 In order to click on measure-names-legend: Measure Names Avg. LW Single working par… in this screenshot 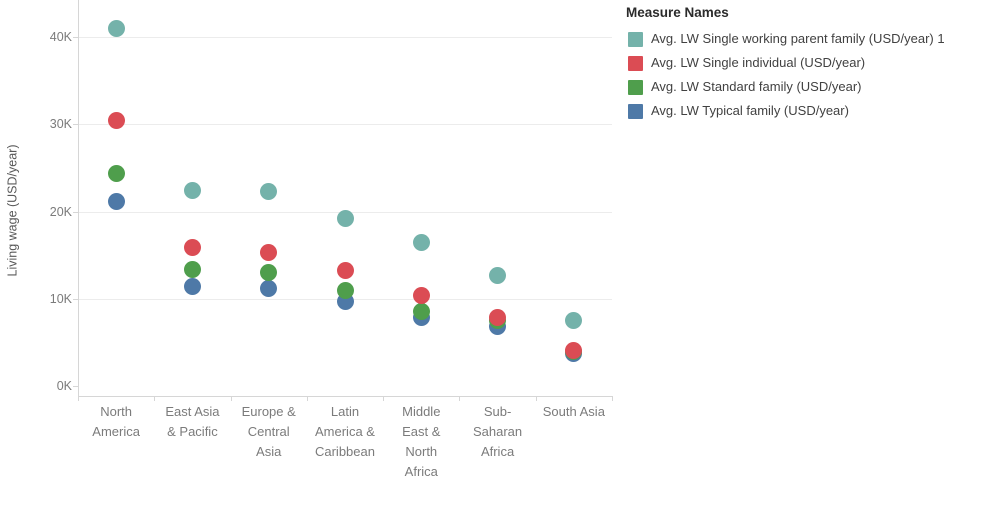, I will do `click(811, 63)`.